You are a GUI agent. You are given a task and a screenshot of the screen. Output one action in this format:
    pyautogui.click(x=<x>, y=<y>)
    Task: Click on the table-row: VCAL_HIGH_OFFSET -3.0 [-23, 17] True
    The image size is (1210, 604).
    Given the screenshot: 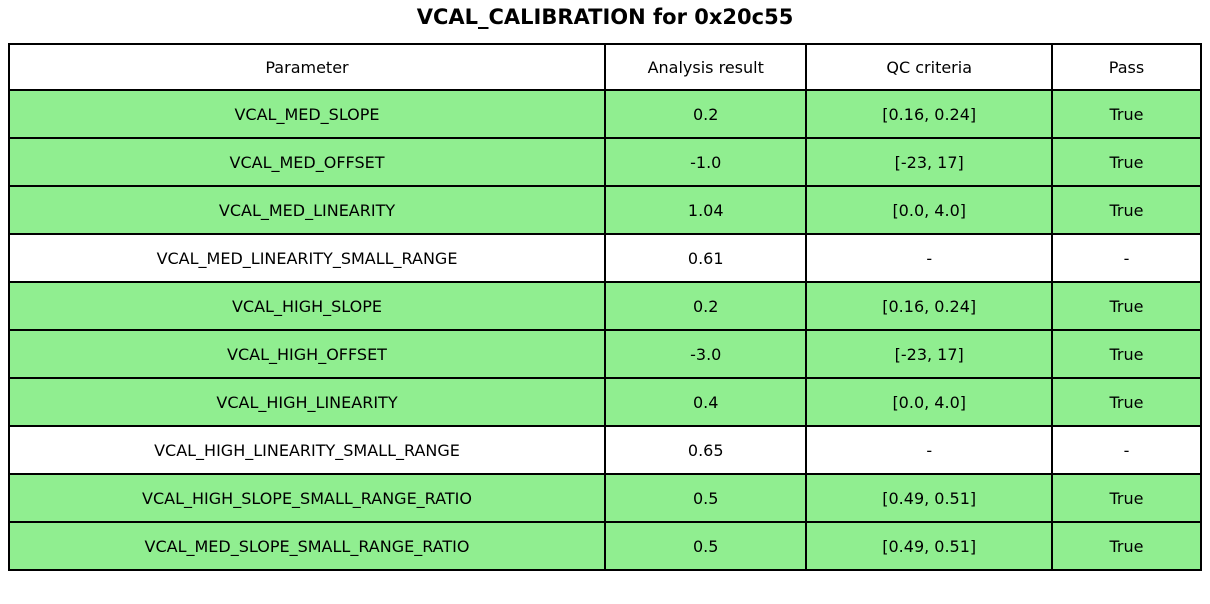 What is the action you would take?
    pyautogui.click(x=605, y=354)
    